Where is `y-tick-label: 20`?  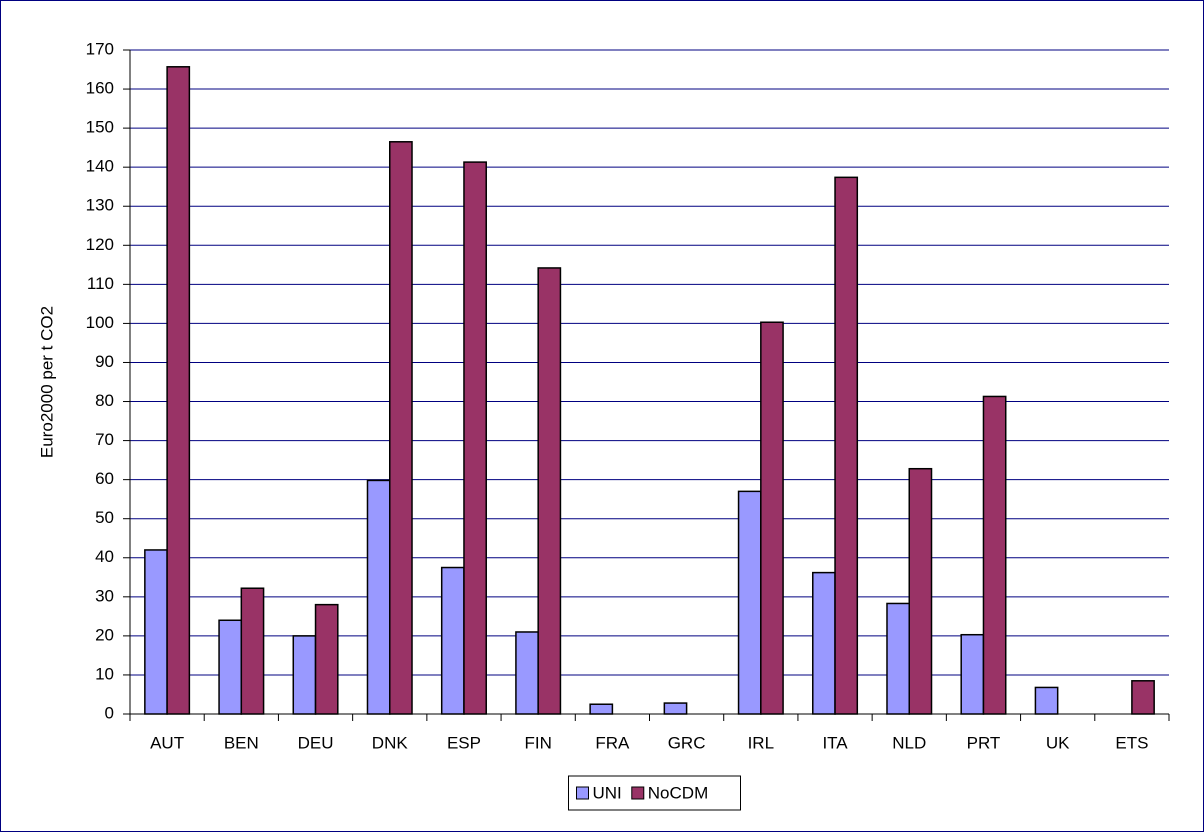
y-tick-label: 20 is located at coordinates (104, 634).